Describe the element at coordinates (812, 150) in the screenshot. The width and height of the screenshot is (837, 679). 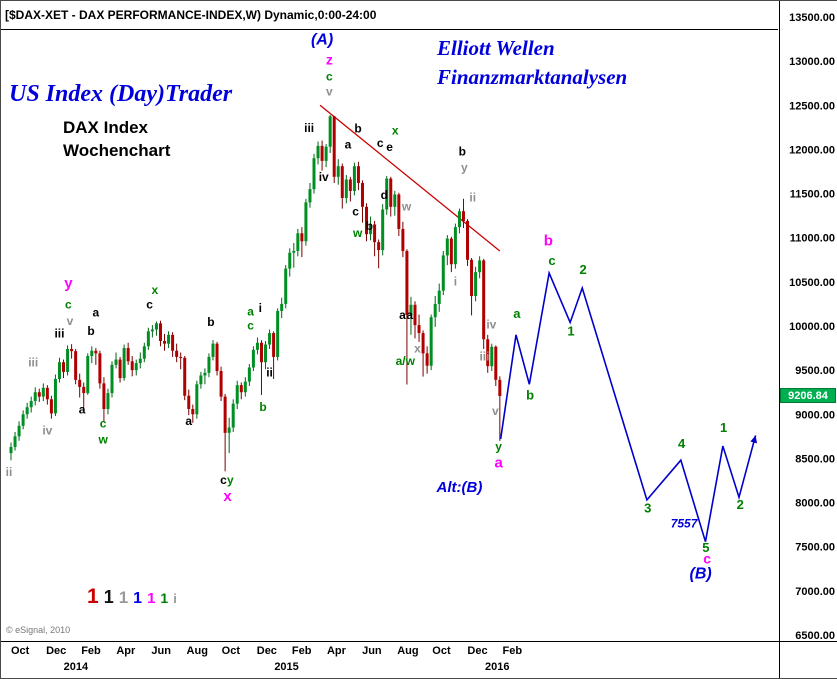
I see `price-tick-label: 12000.00` at that location.